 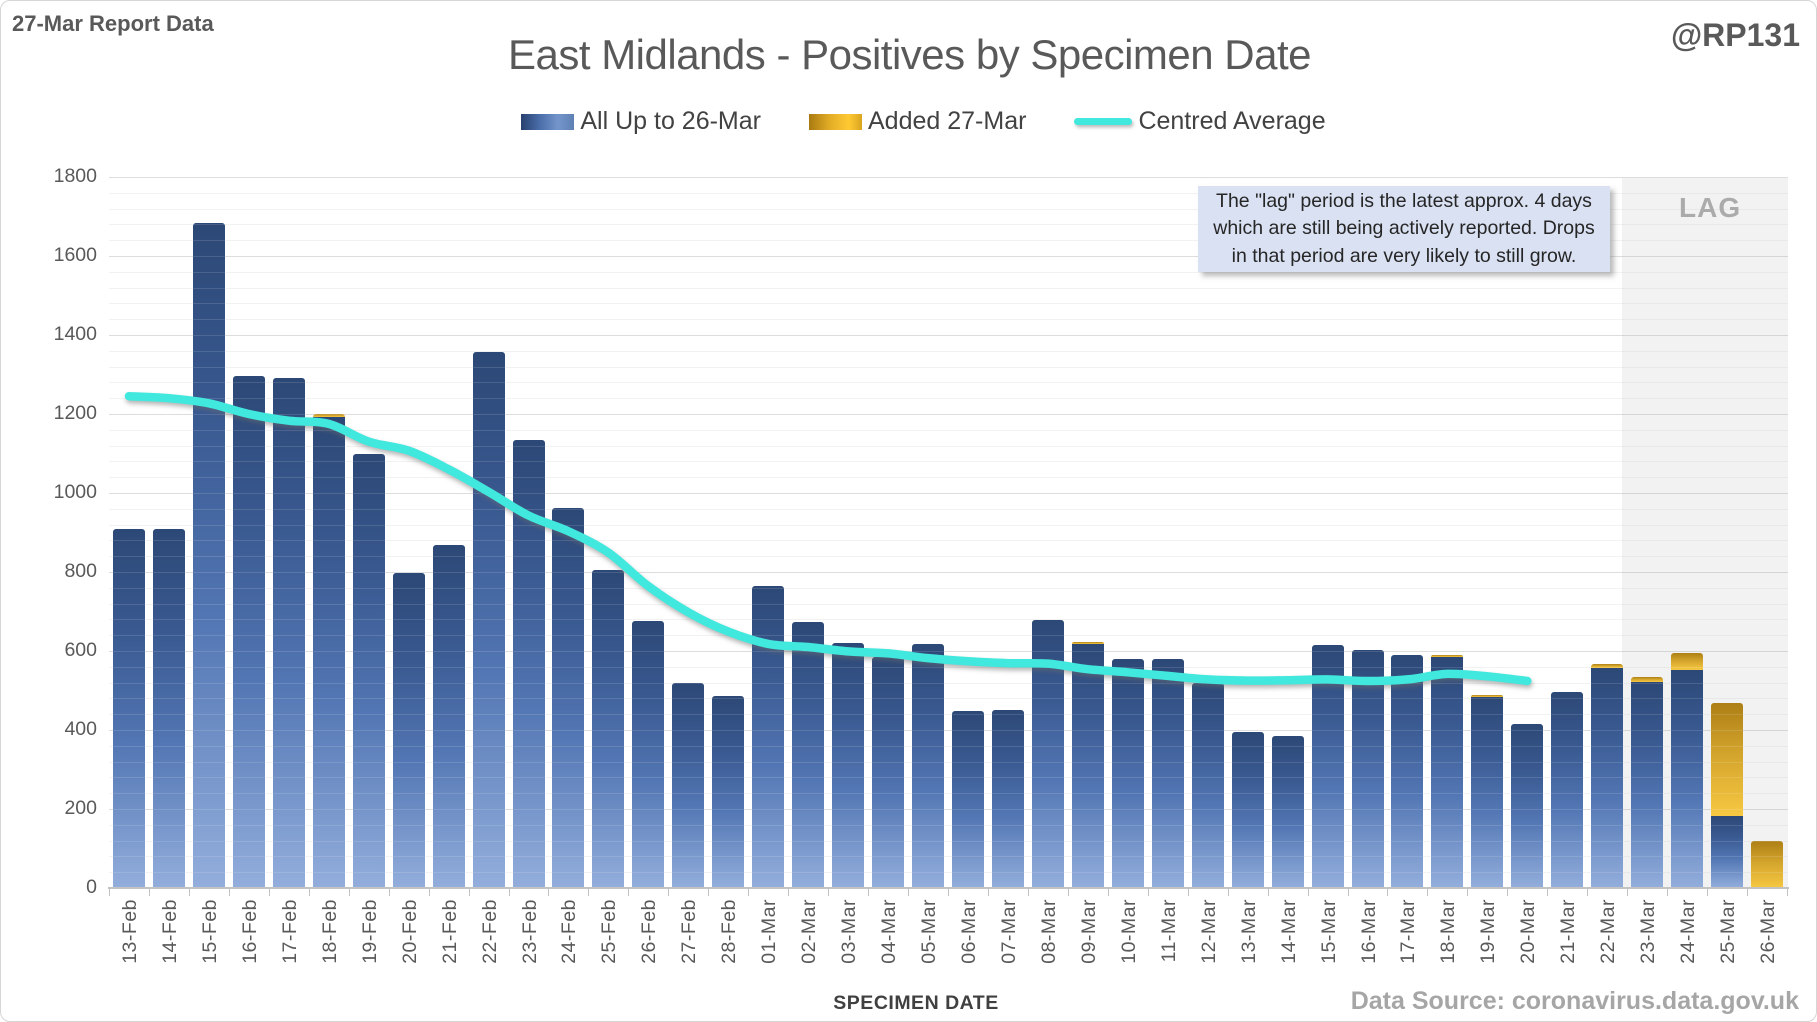 I want to click on bar-19-Mar-all-up-to-26-mar, so click(x=1487, y=792).